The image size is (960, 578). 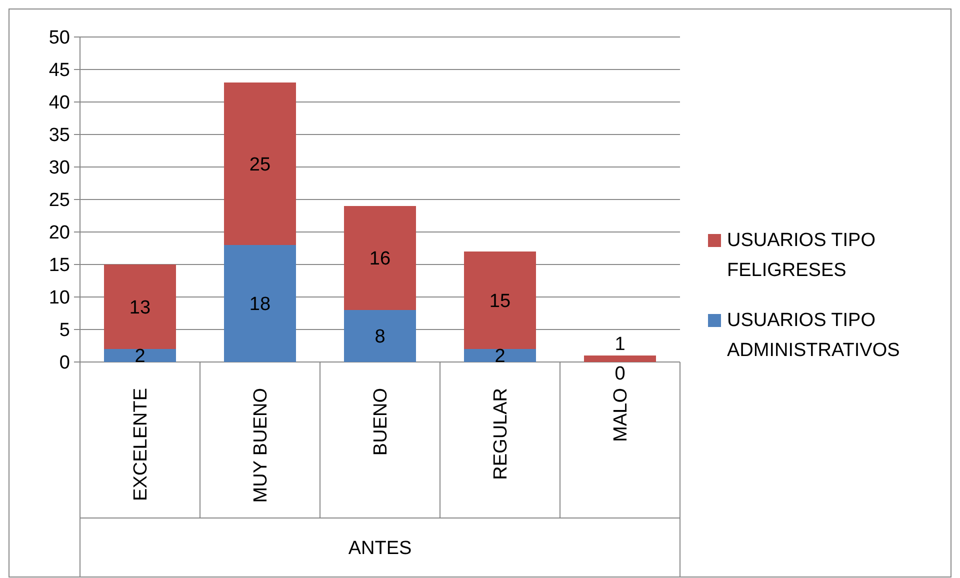 I want to click on data-label: 25, so click(x=260, y=165).